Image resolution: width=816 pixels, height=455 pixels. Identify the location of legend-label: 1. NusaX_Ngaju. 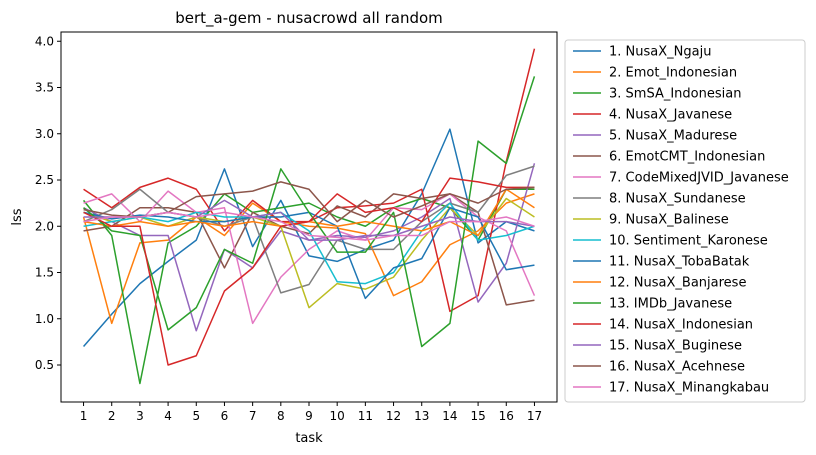
(660, 52).